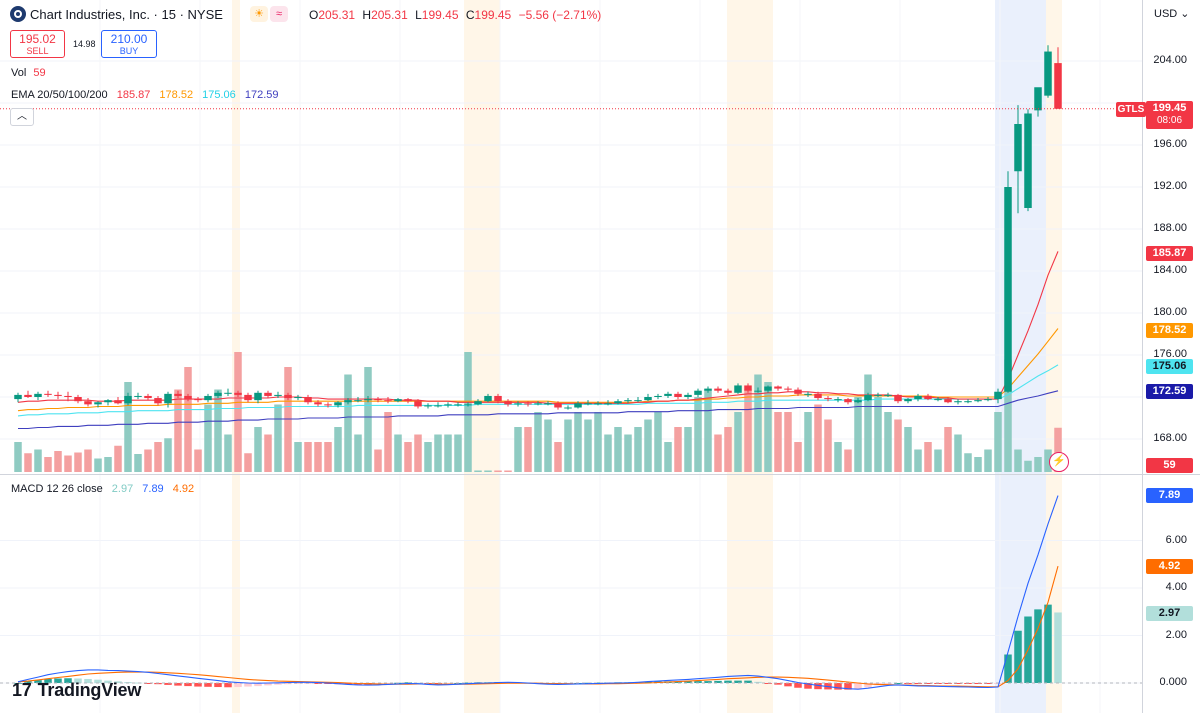 Image resolution: width=1200 pixels, height=713 pixels. I want to click on extended-session-band, so click(1054, 356).